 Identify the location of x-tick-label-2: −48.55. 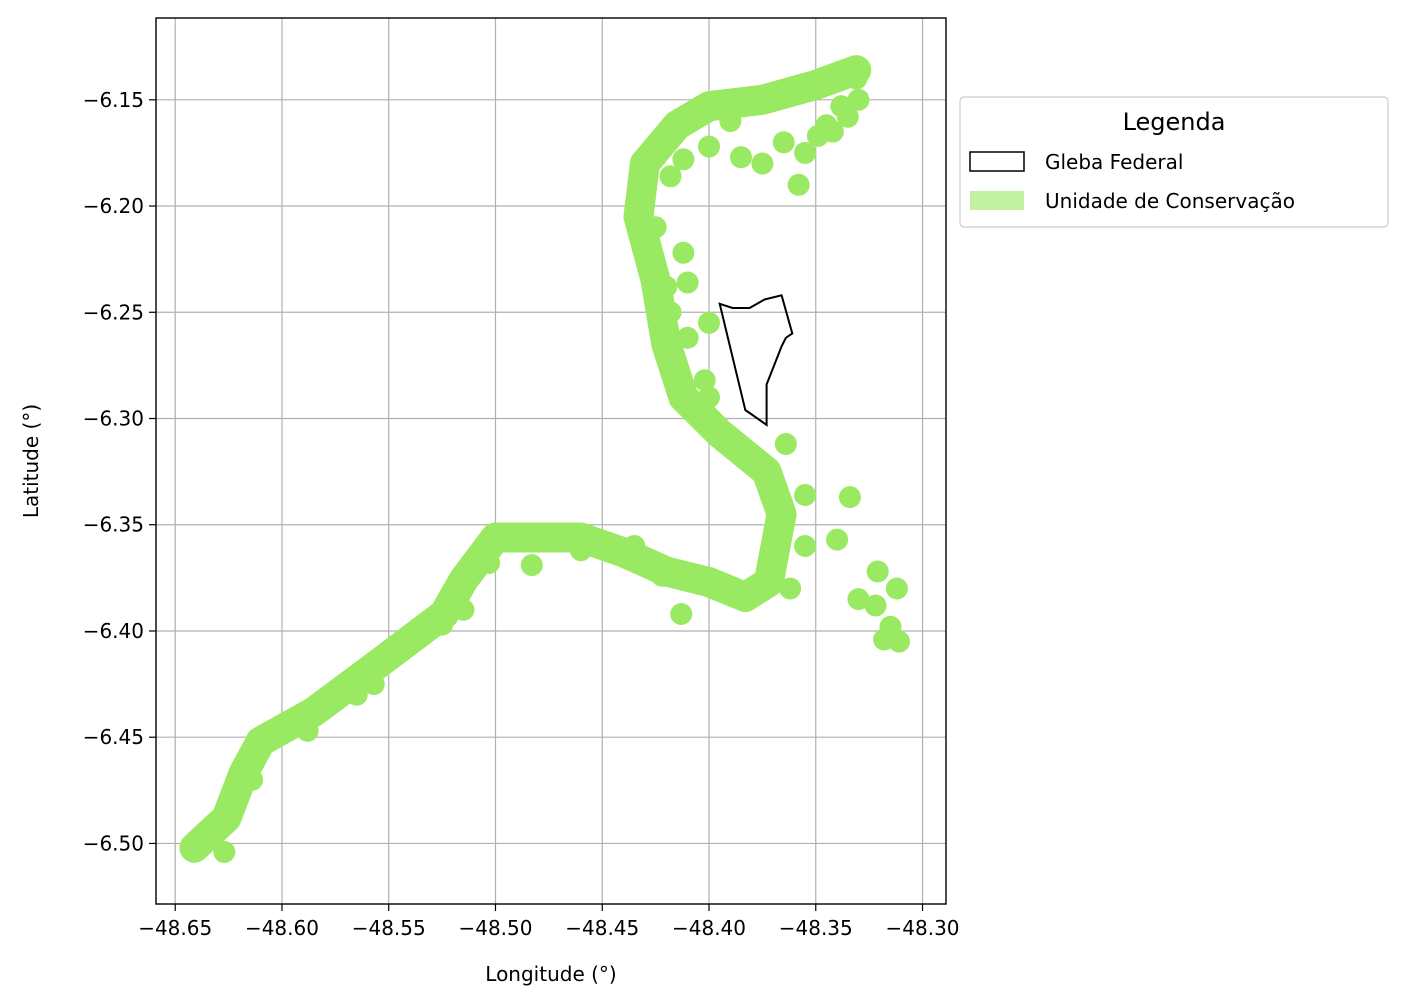
(389, 928).